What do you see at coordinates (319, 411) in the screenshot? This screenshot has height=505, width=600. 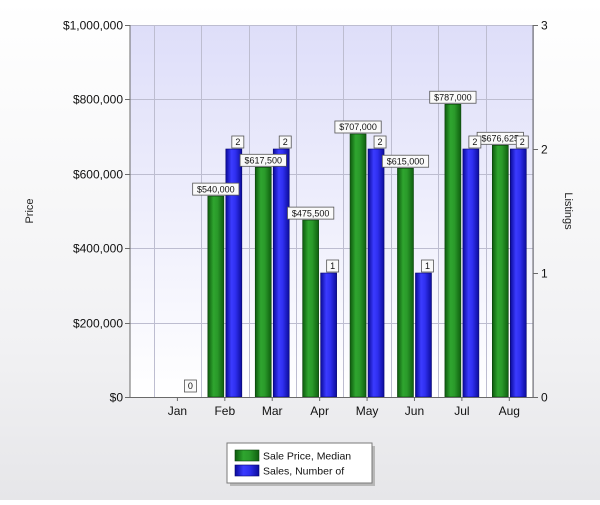 I see `x-tick-label: Apr` at bounding box center [319, 411].